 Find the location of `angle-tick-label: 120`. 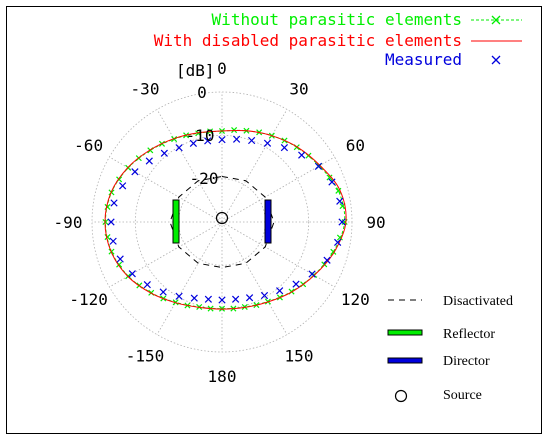

angle-tick-label: 120 is located at coordinates (355, 299).